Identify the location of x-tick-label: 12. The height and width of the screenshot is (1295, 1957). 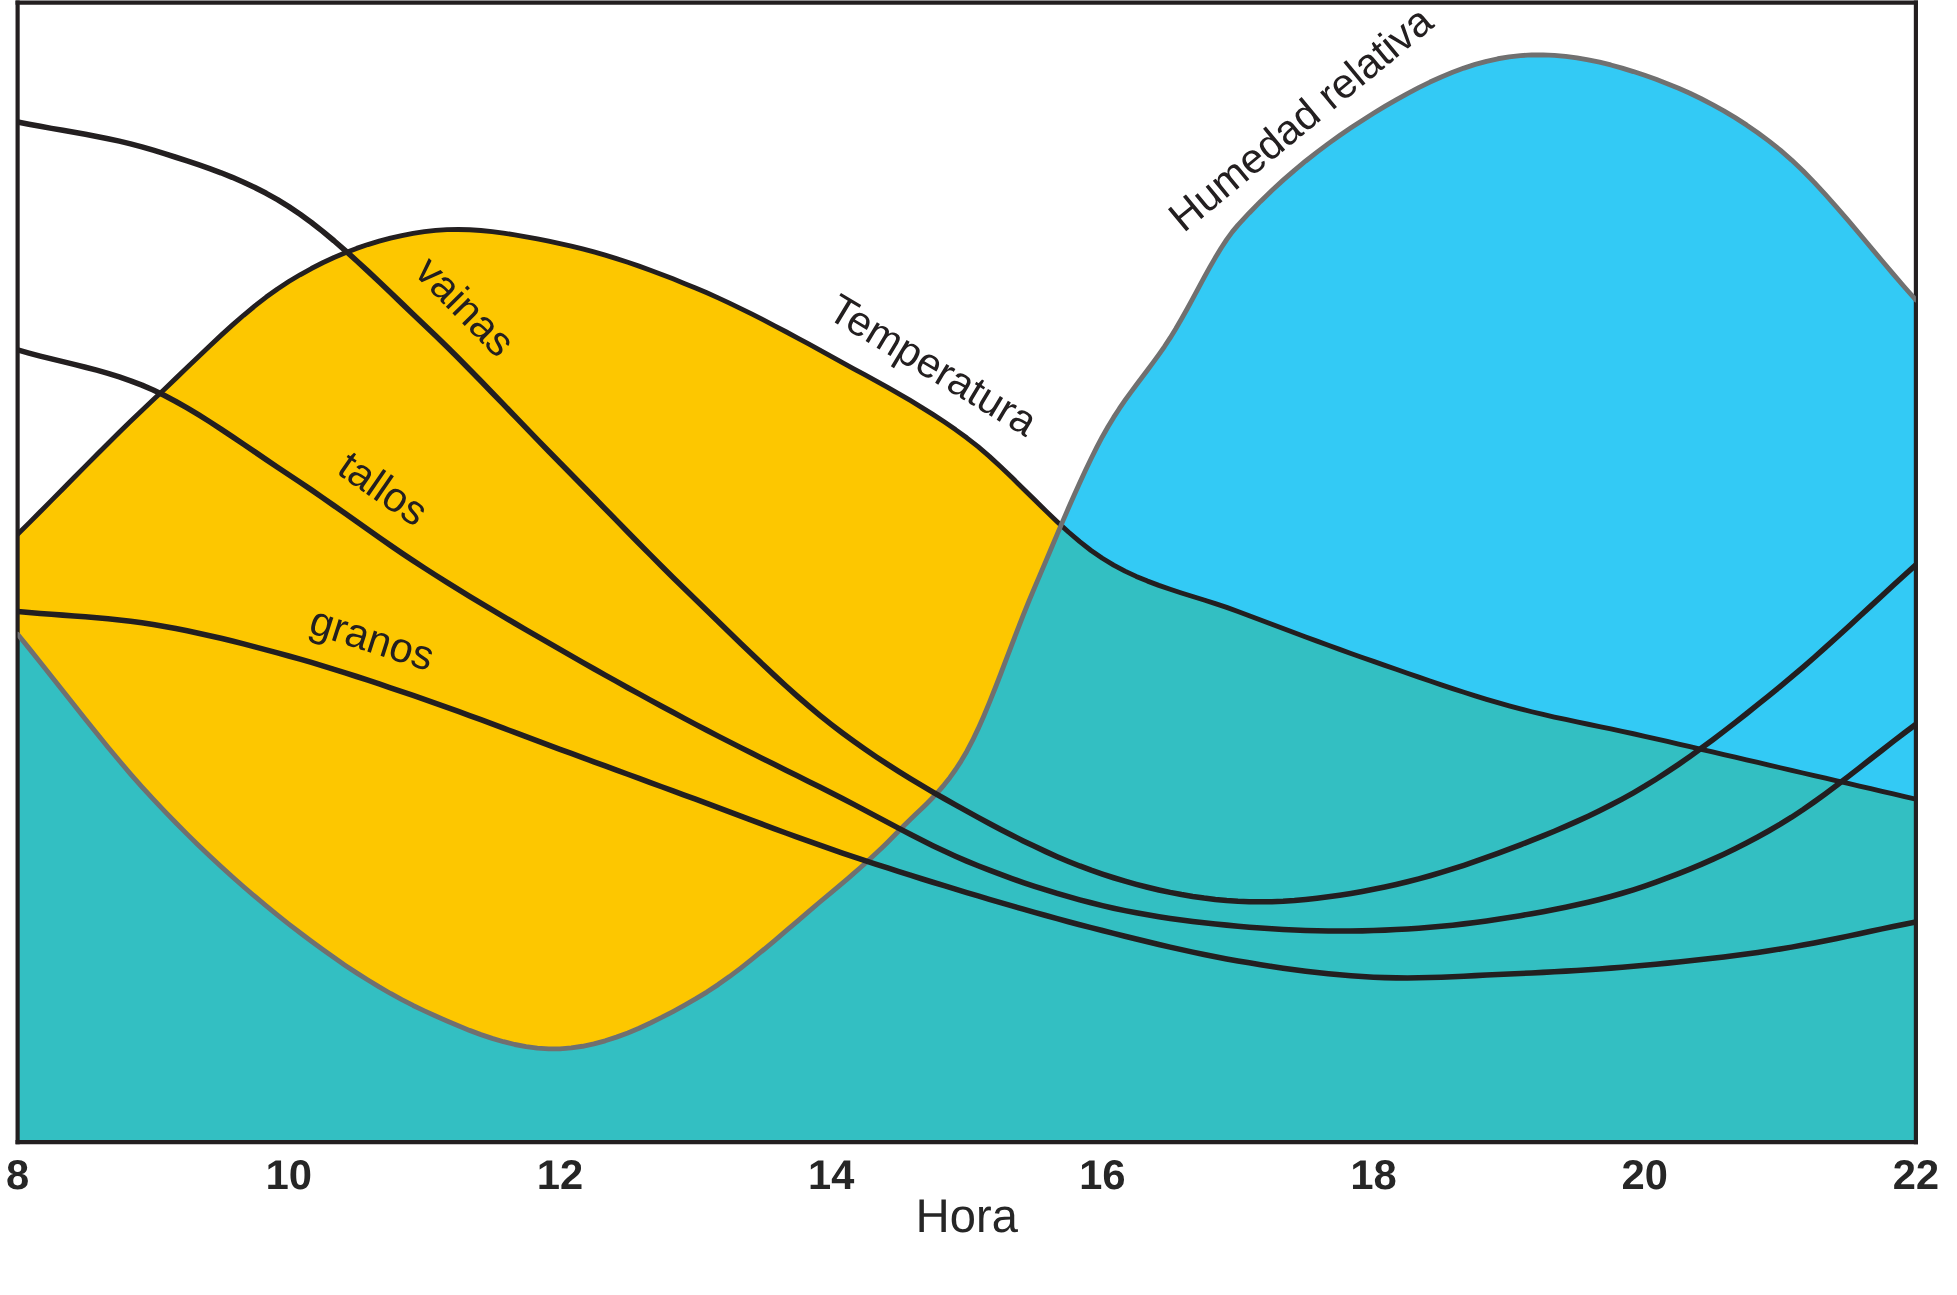
(560, 1174).